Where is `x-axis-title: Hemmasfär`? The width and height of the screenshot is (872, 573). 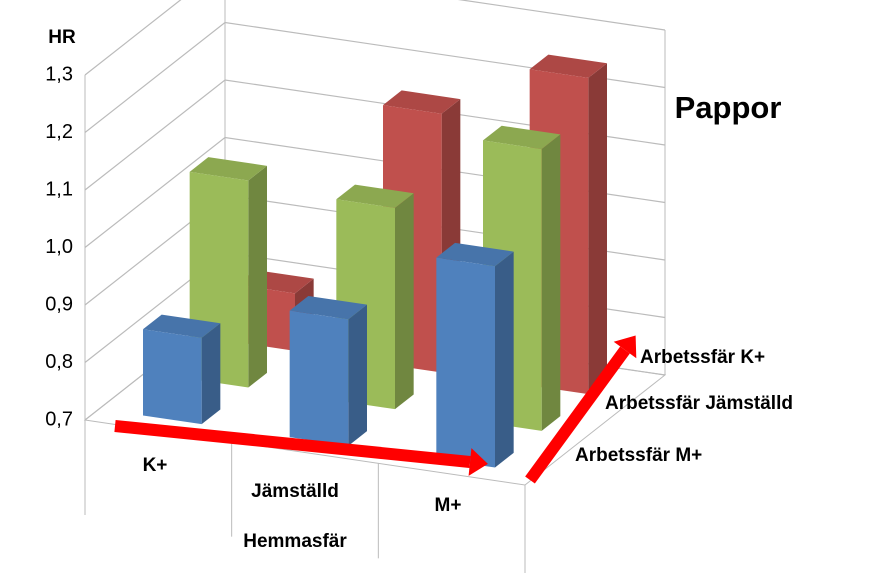
x-axis-title: Hemmasfär is located at coordinates (295, 541).